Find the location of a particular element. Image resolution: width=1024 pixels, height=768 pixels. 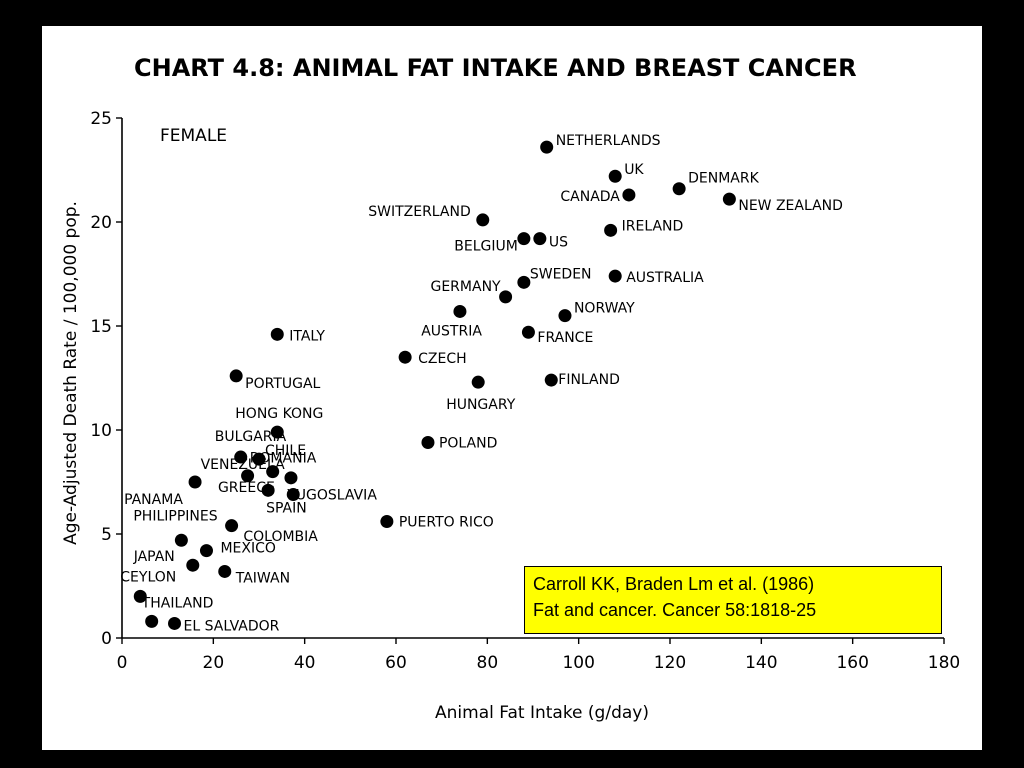

x-axis-label: Animal Fat Intake (g/day) is located at coordinates (542, 713).